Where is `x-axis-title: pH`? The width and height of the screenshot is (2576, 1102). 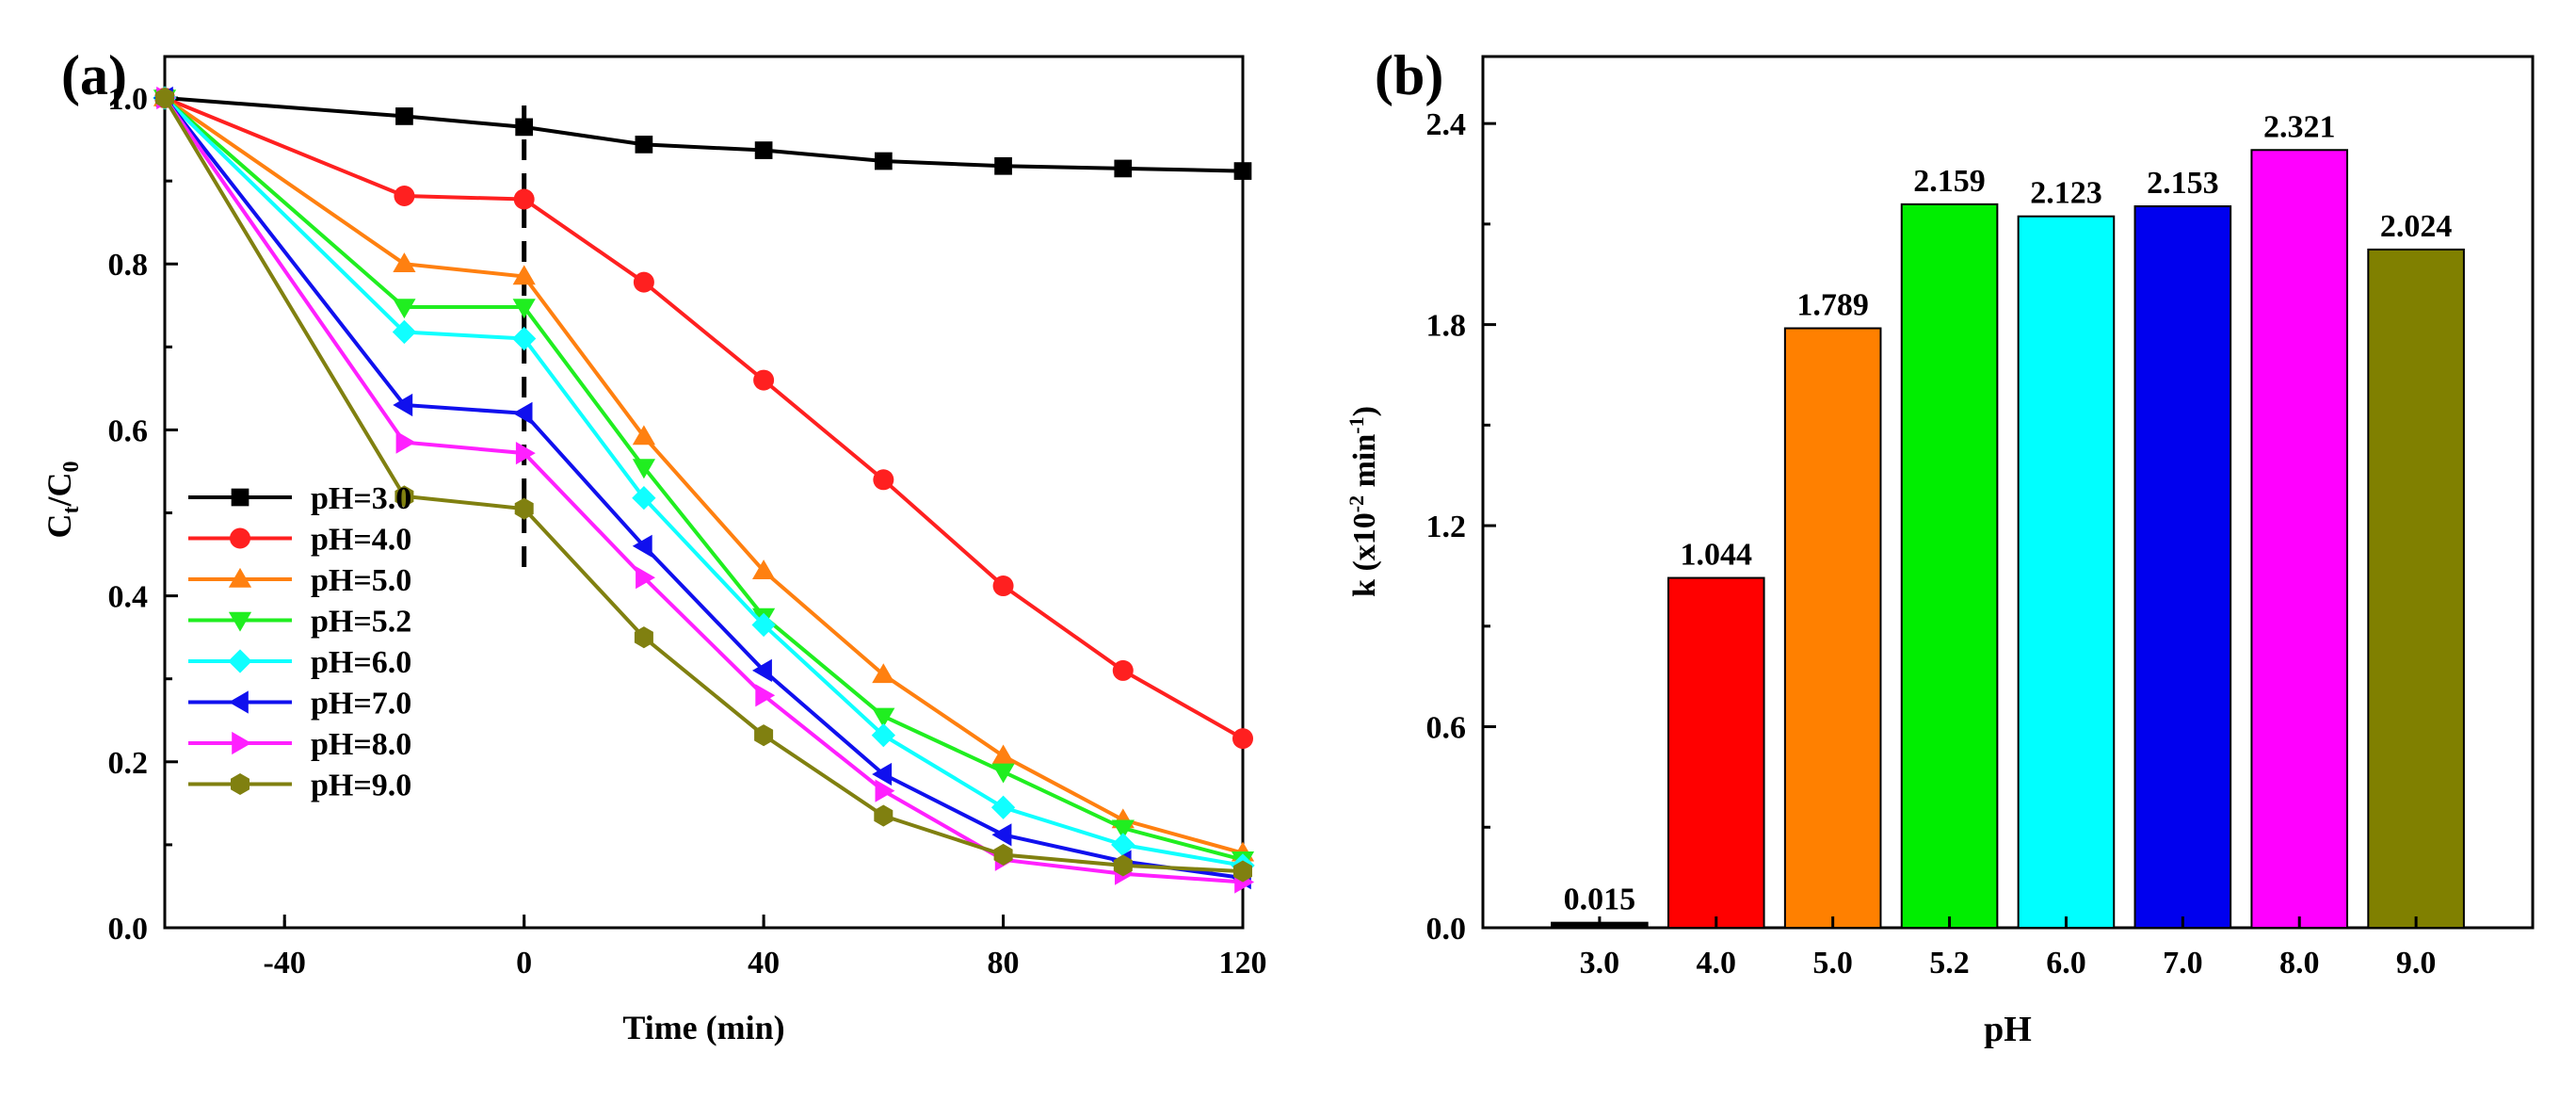 x-axis-title: pH is located at coordinates (2008, 1029).